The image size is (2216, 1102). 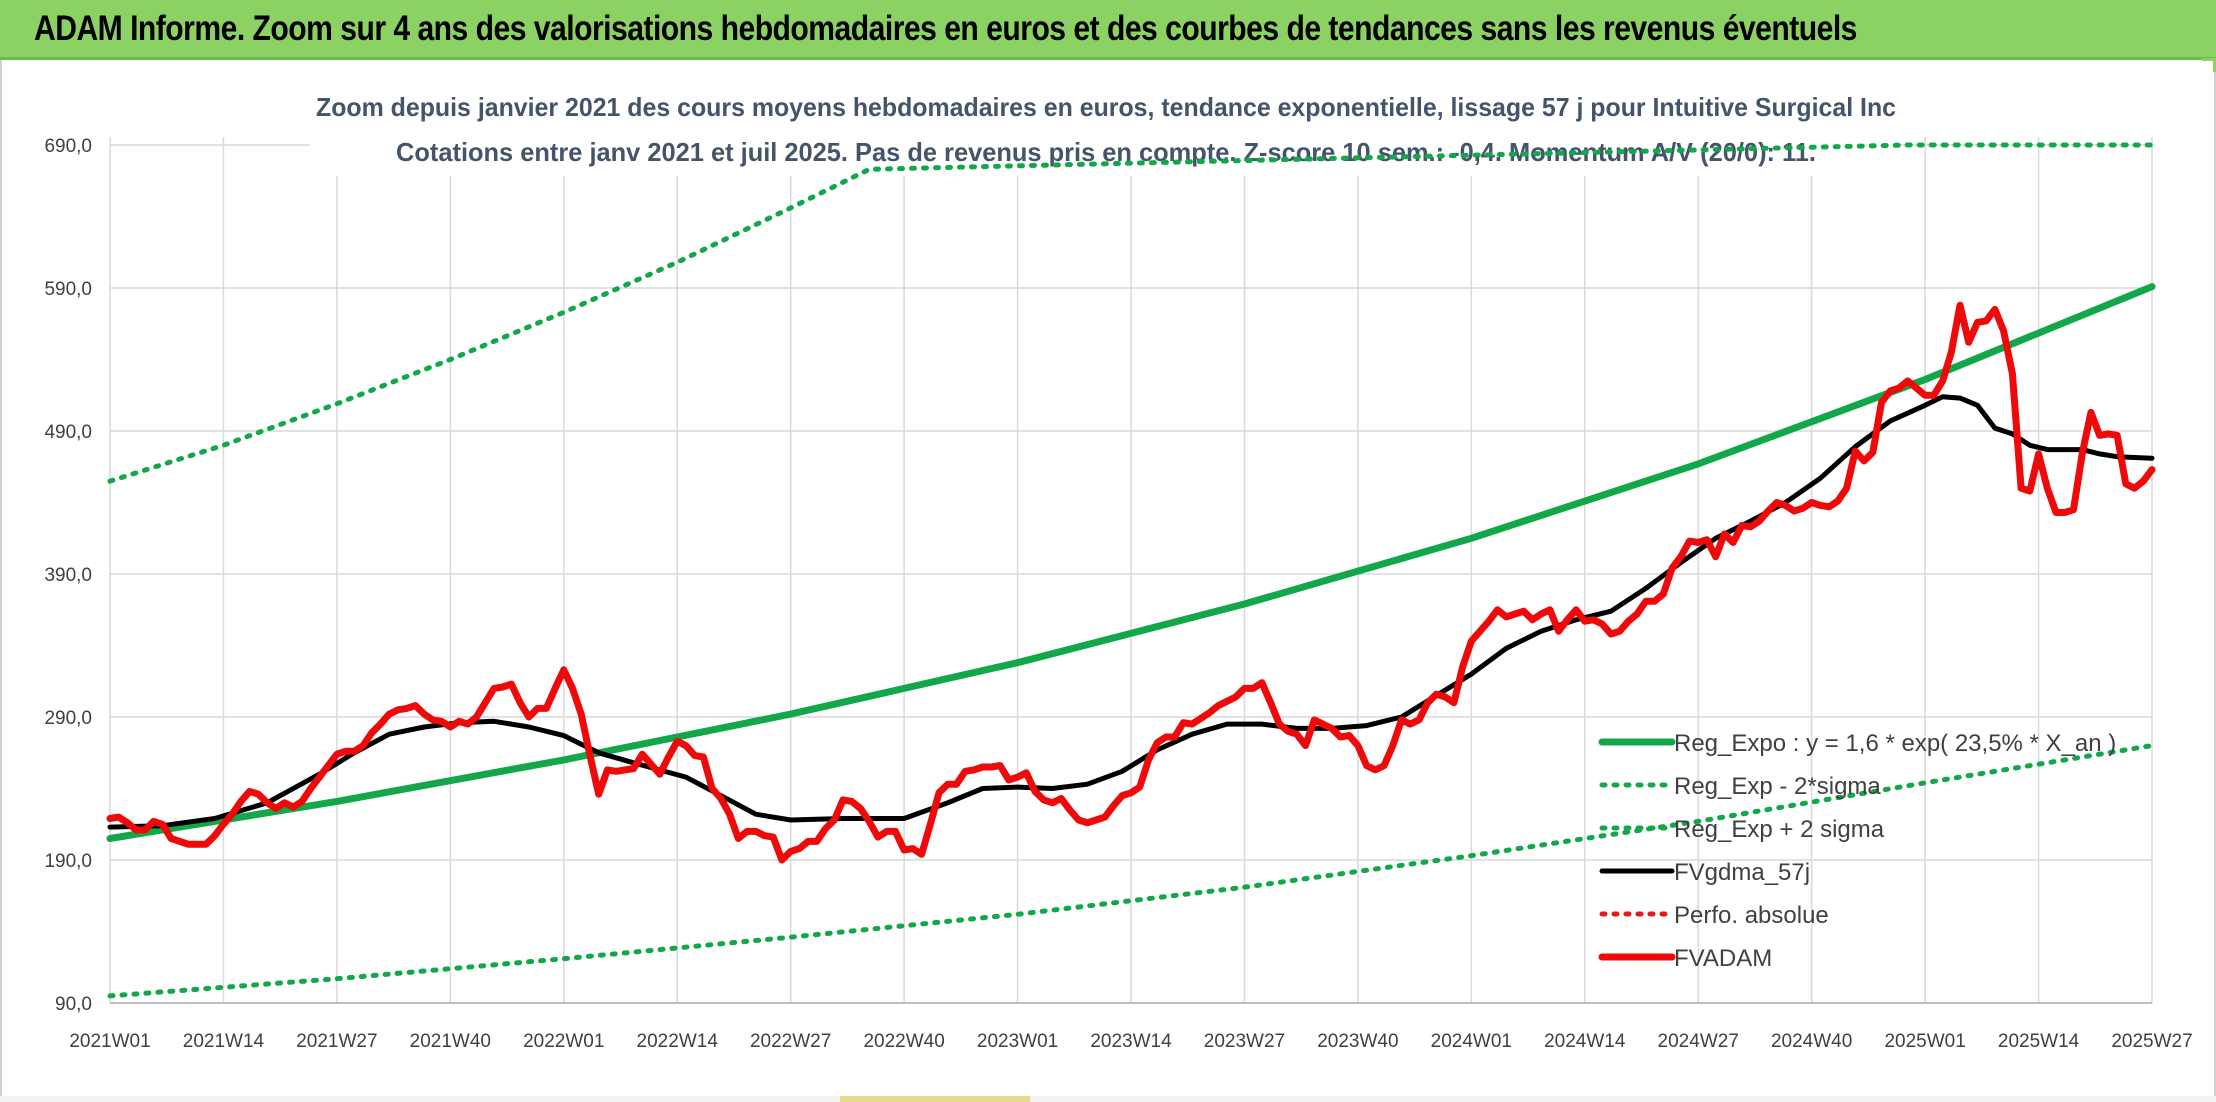 I want to click on legend-label: FVgdma_57j, so click(x=1742, y=872).